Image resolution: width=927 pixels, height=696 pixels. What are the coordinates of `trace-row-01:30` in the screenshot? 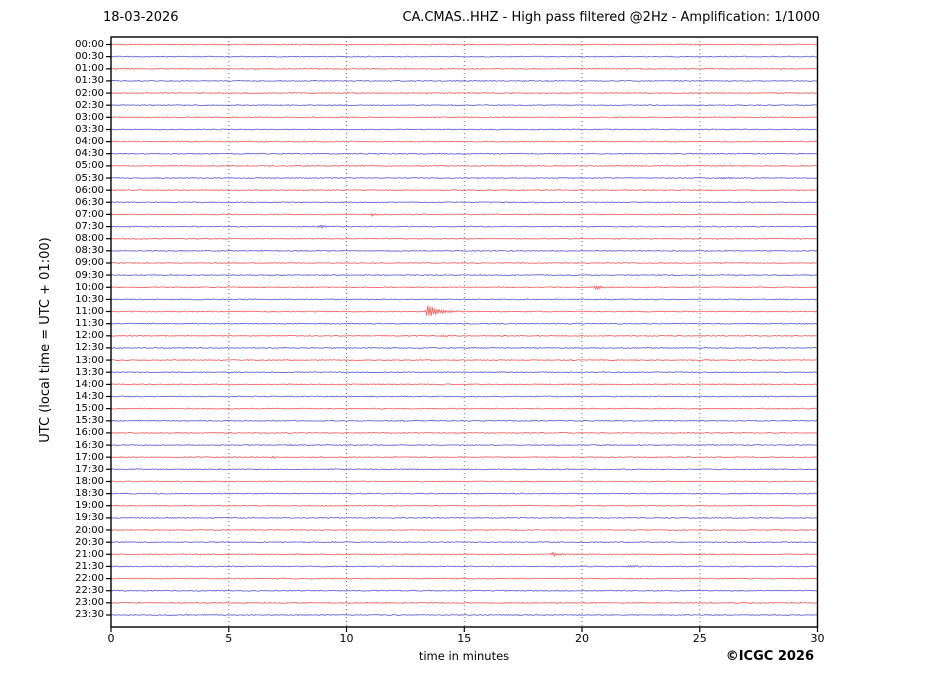 It's located at (464, 80).